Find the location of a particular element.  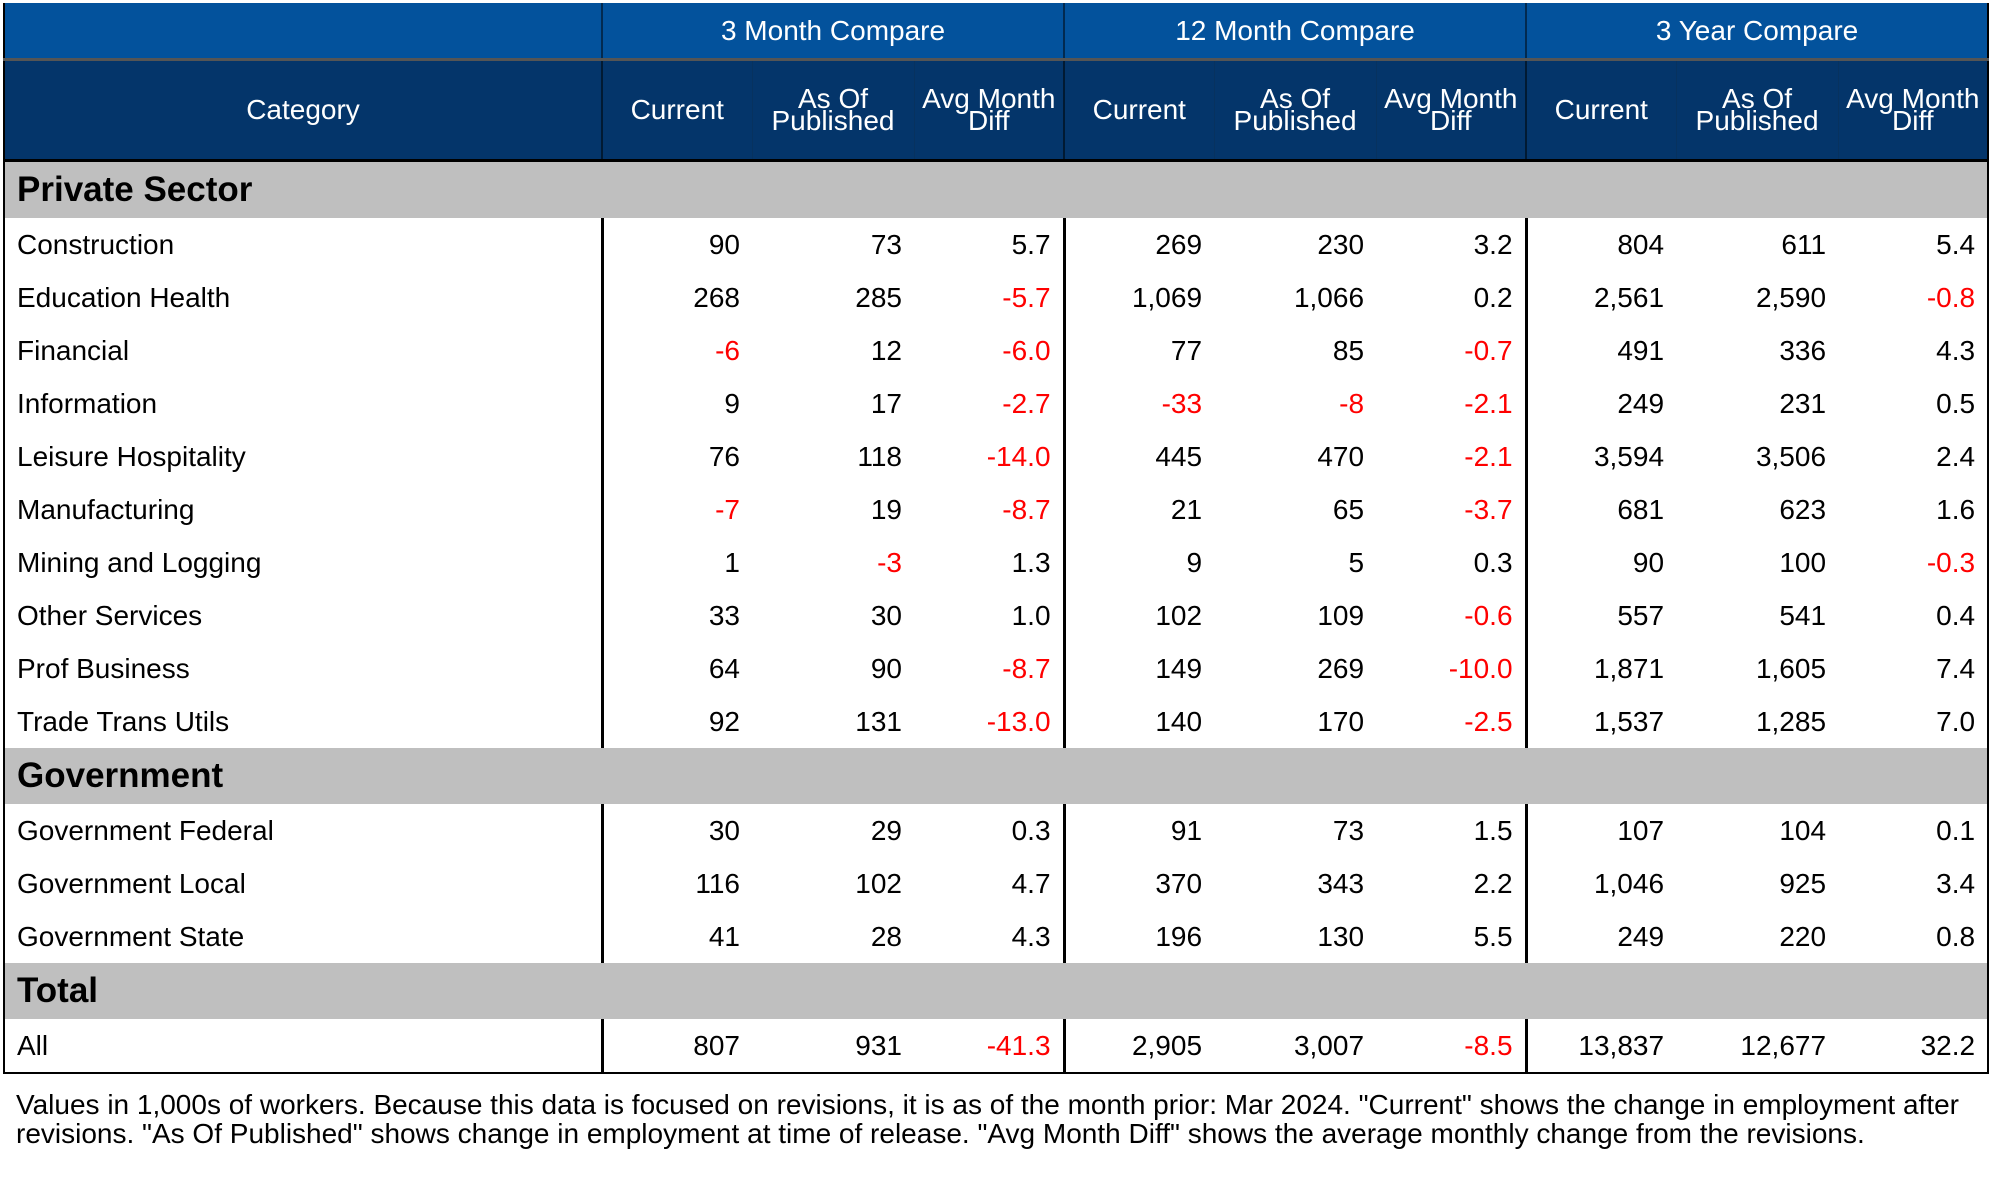

value-cell: 140 is located at coordinates (1138, 721).